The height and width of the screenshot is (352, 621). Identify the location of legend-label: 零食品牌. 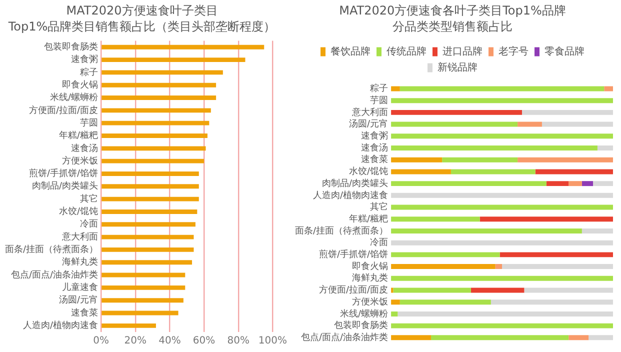
(564, 51).